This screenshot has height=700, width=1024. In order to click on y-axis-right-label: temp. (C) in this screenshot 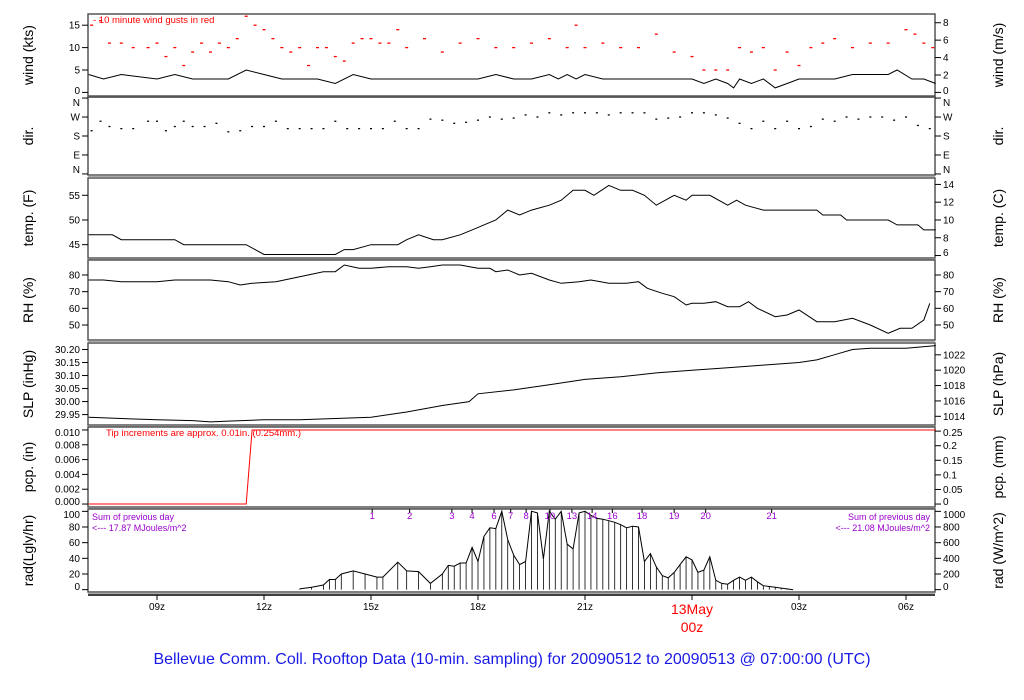, I will do `click(998, 218)`.